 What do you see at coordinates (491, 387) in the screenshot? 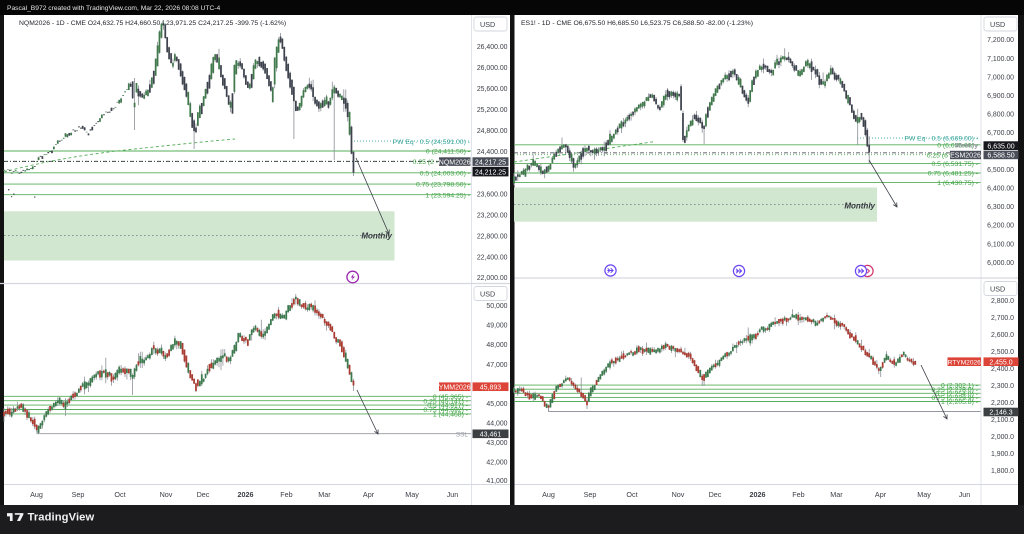
I see `svg-text: 45,893` at bounding box center [491, 387].